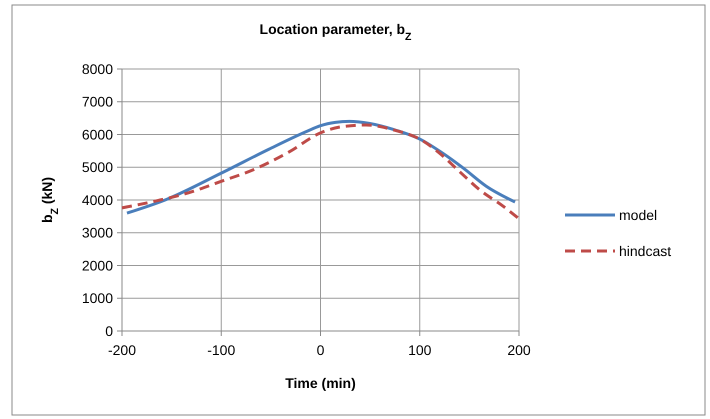  I want to click on legend-label: hindcast, so click(645, 250).